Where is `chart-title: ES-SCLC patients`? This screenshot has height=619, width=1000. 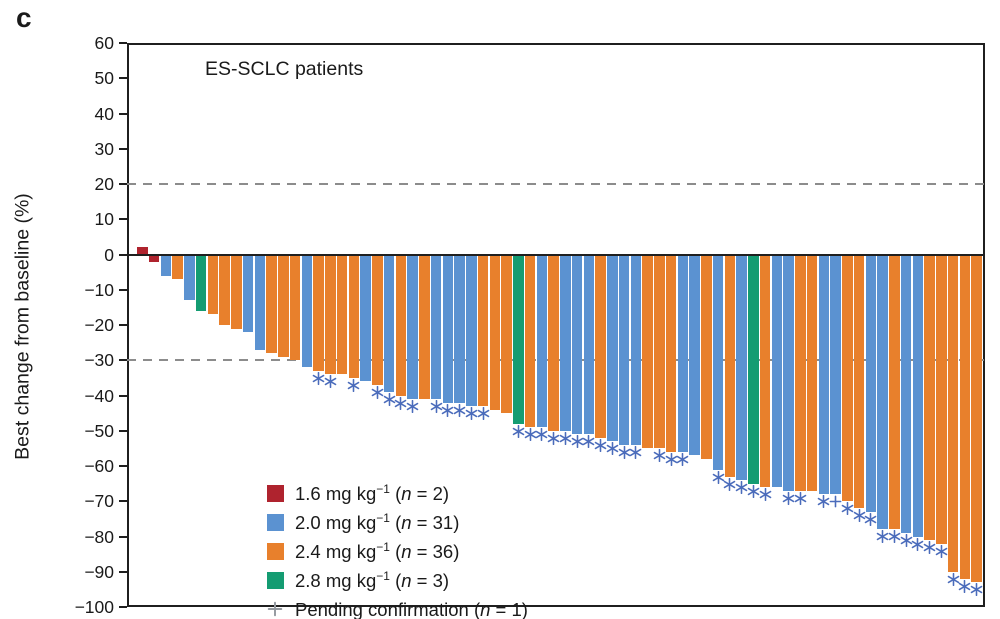
chart-title: ES-SCLC patients is located at coordinates (284, 69).